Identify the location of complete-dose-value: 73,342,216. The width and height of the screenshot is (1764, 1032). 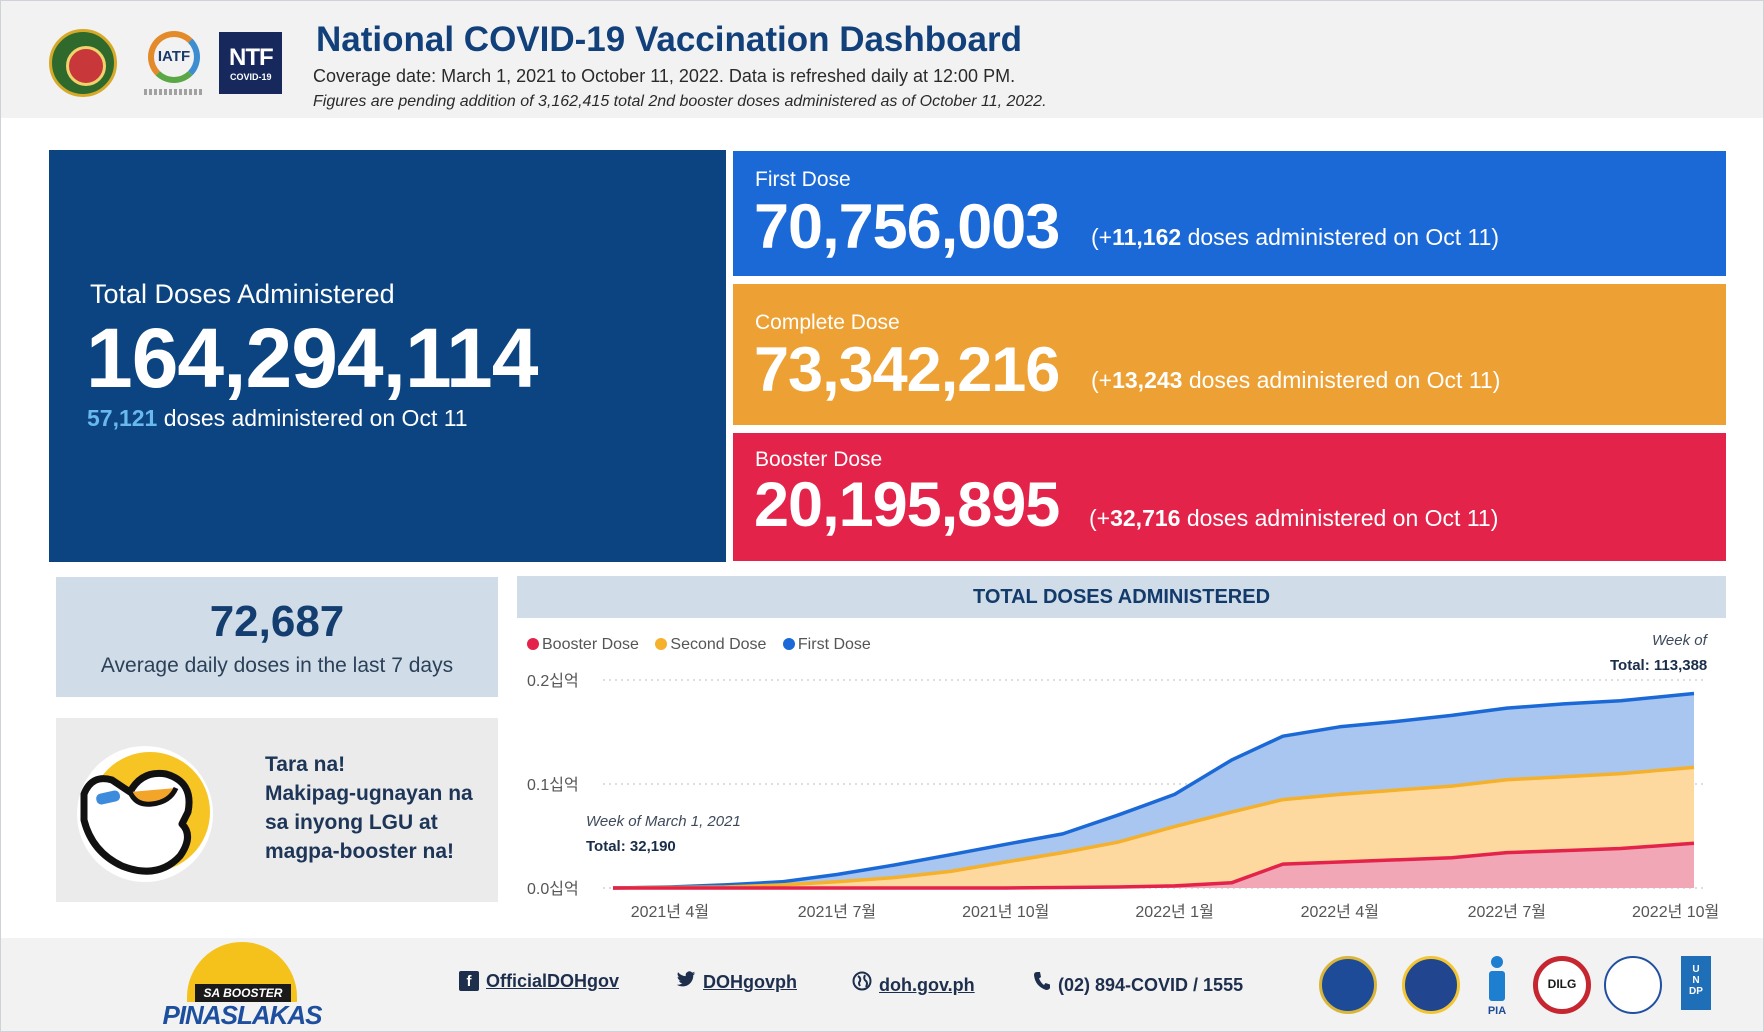
(907, 370).